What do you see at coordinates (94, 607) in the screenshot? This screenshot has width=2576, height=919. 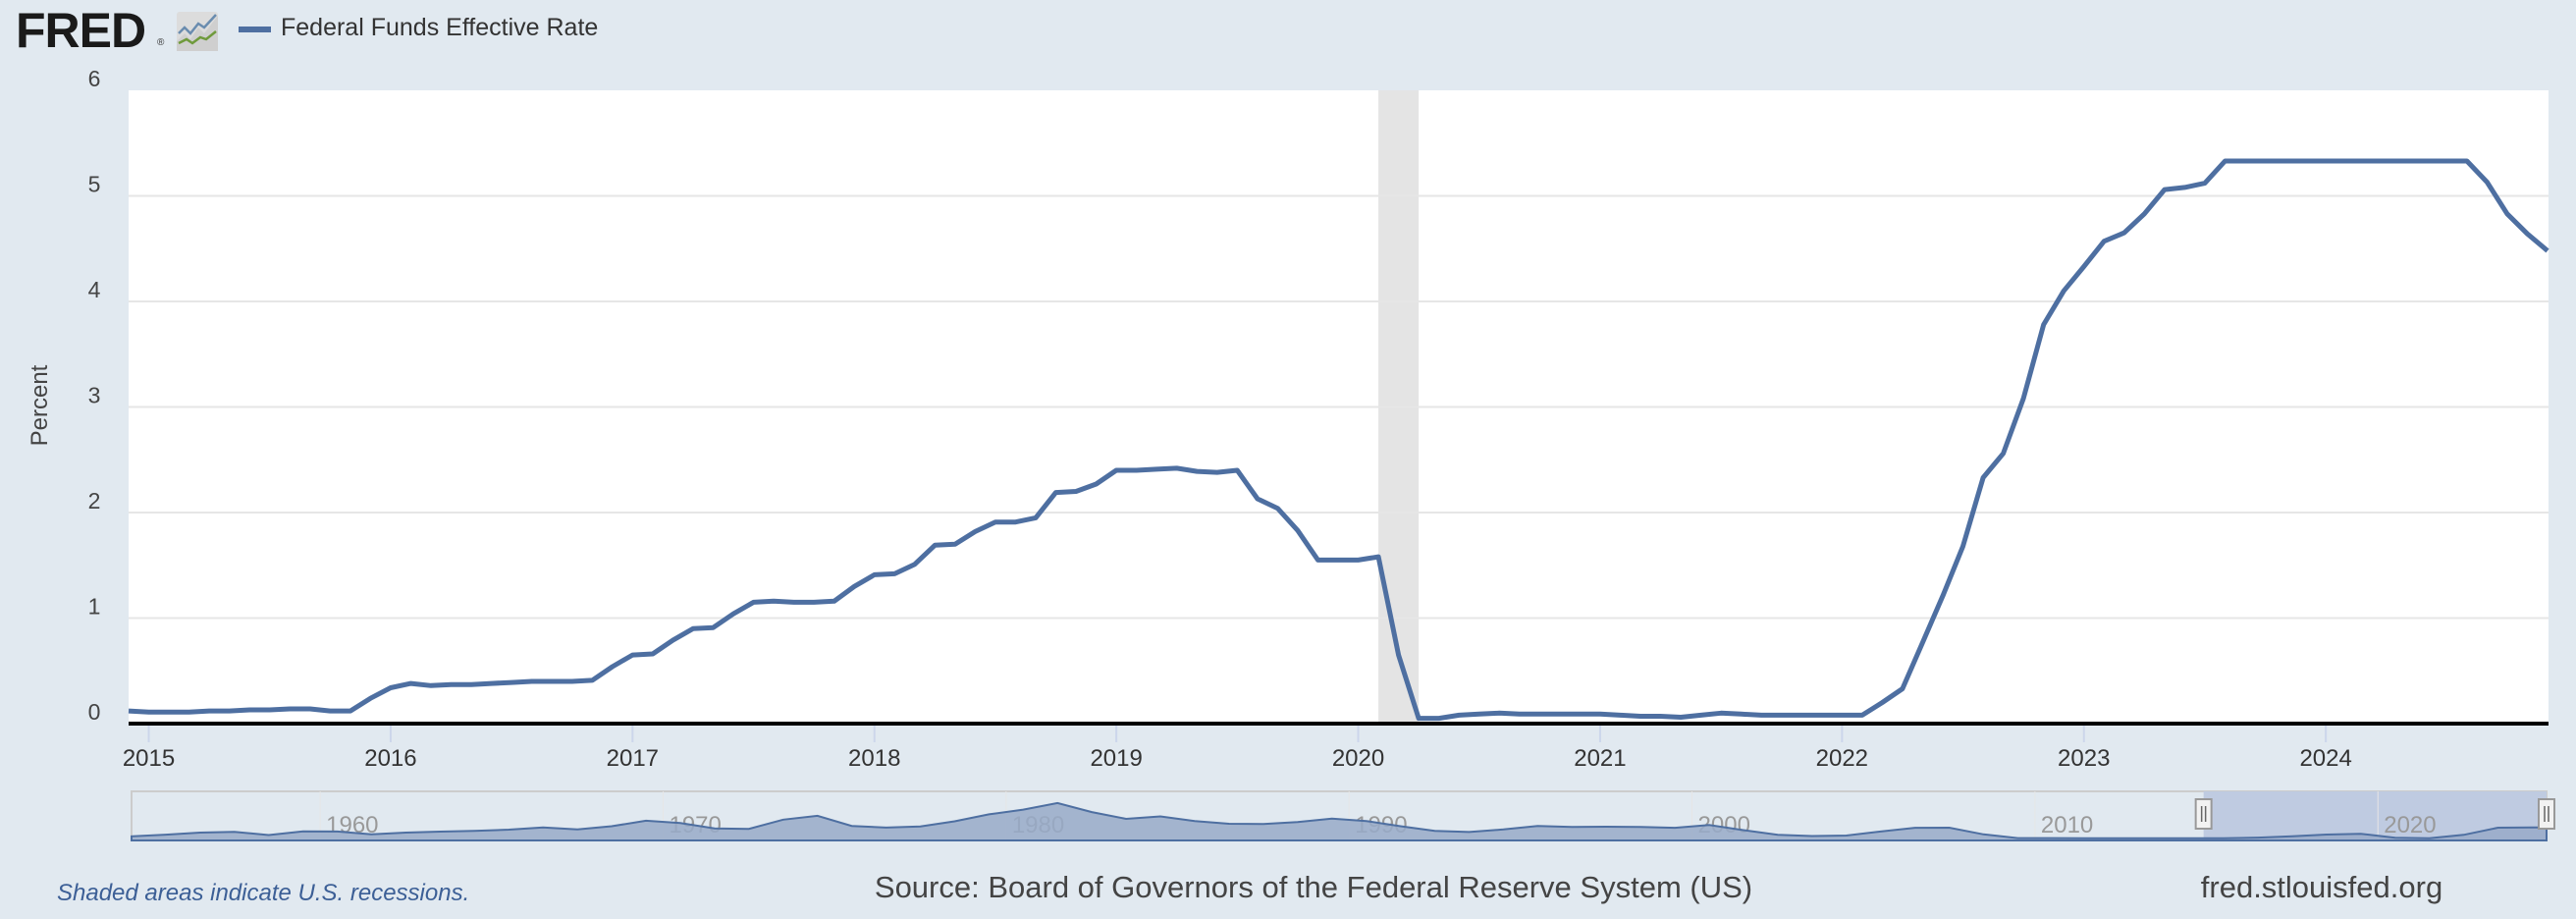 I see `y-tick-label: 1` at bounding box center [94, 607].